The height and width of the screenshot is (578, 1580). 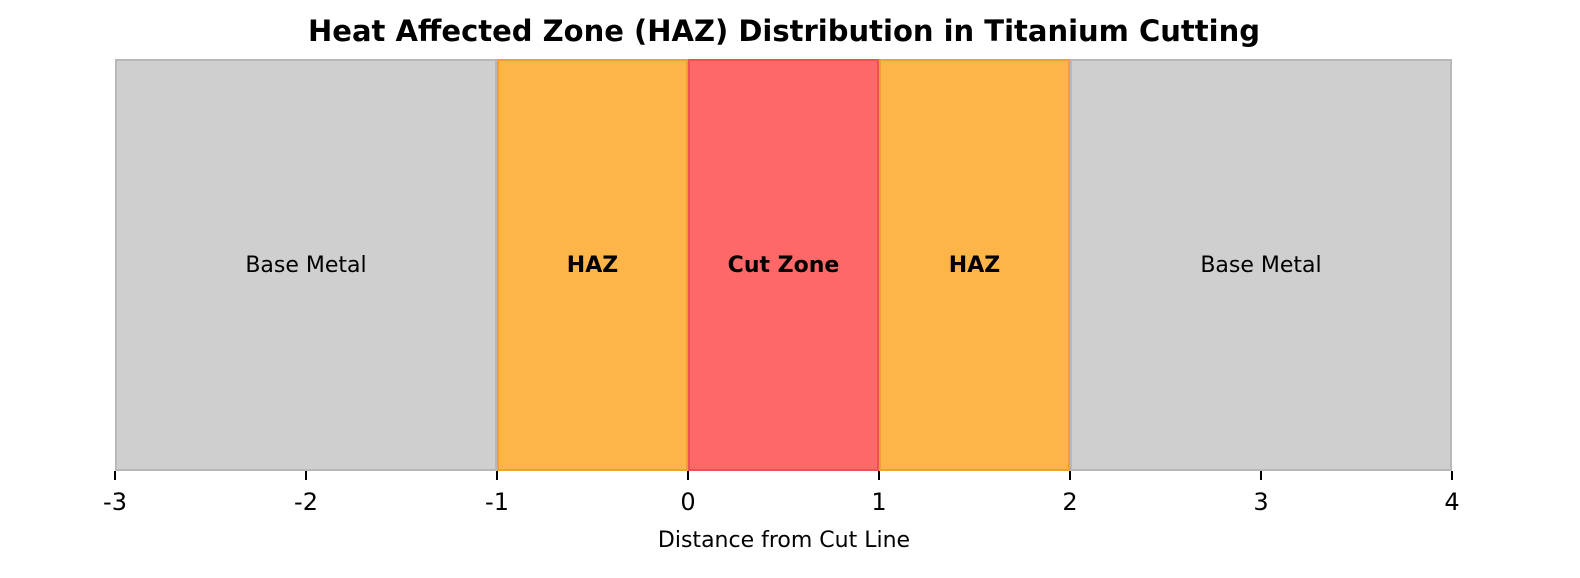 I want to click on zone-haz-right: HAZ, so click(x=974, y=265).